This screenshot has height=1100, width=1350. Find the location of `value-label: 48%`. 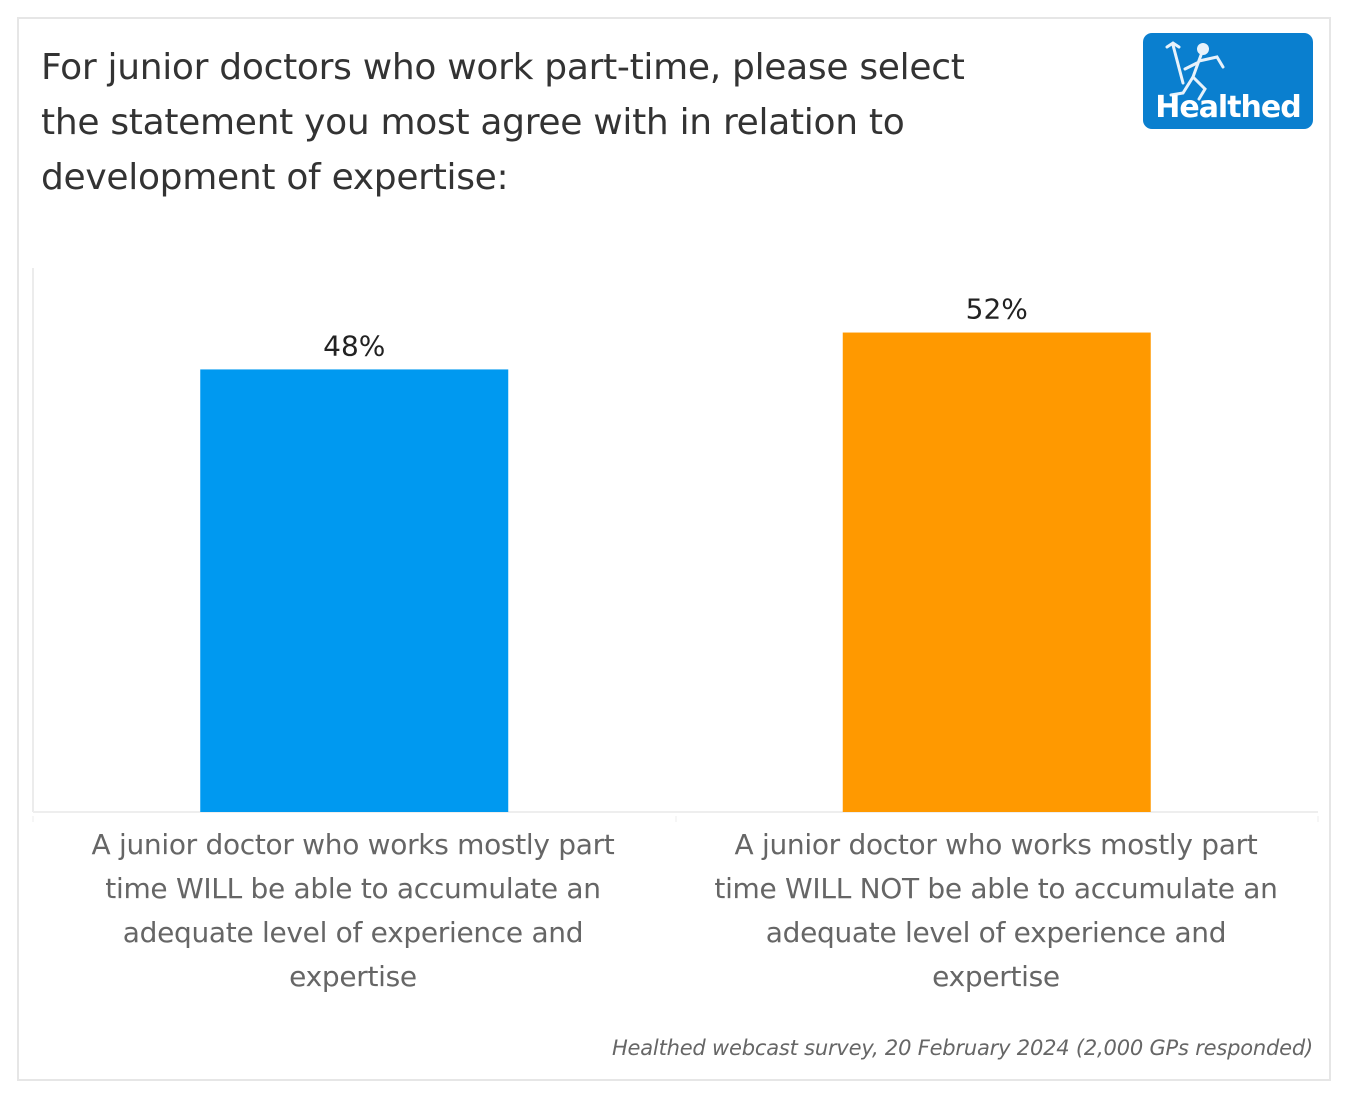

value-label: 48% is located at coordinates (354, 345).